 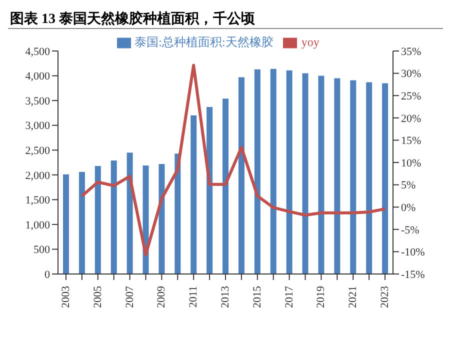 What do you see at coordinates (194, 297) in the screenshot?
I see `x-tick-label: 2011` at bounding box center [194, 297].